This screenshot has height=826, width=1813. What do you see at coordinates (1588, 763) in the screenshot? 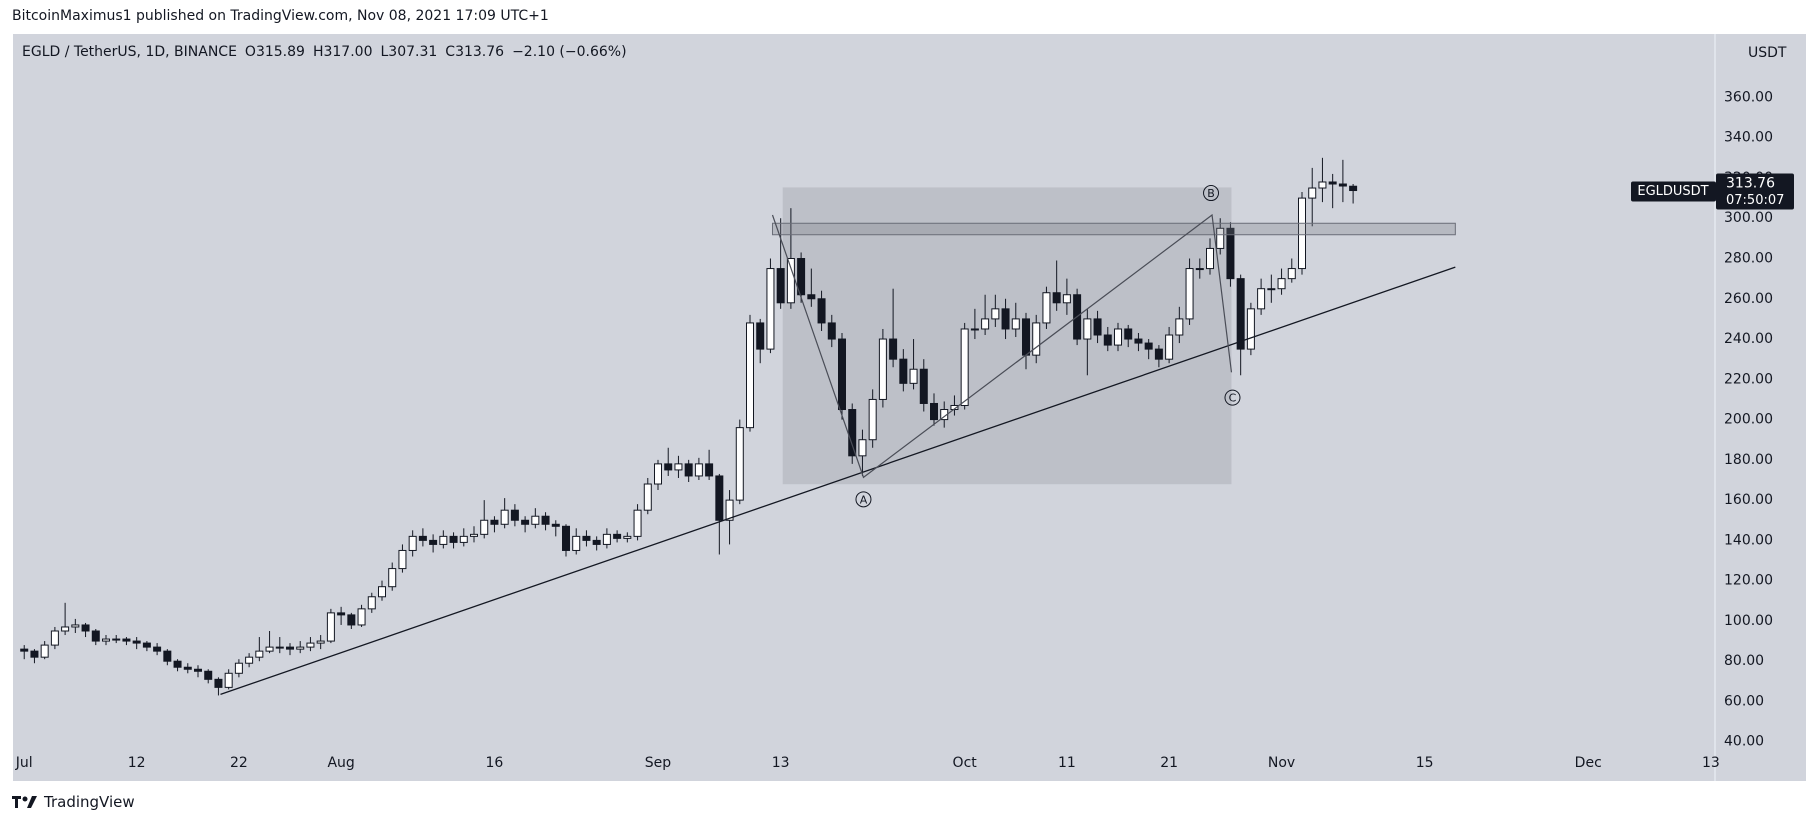
I see `x-tick-label: Dec` at bounding box center [1588, 763].